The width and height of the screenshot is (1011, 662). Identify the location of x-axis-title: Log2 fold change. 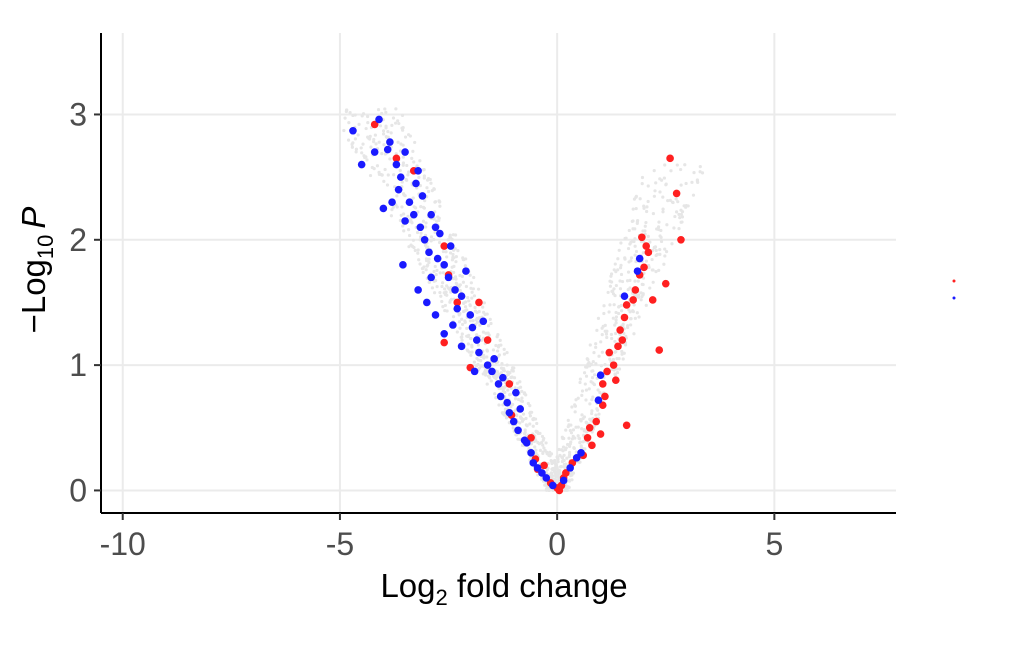
(503, 588).